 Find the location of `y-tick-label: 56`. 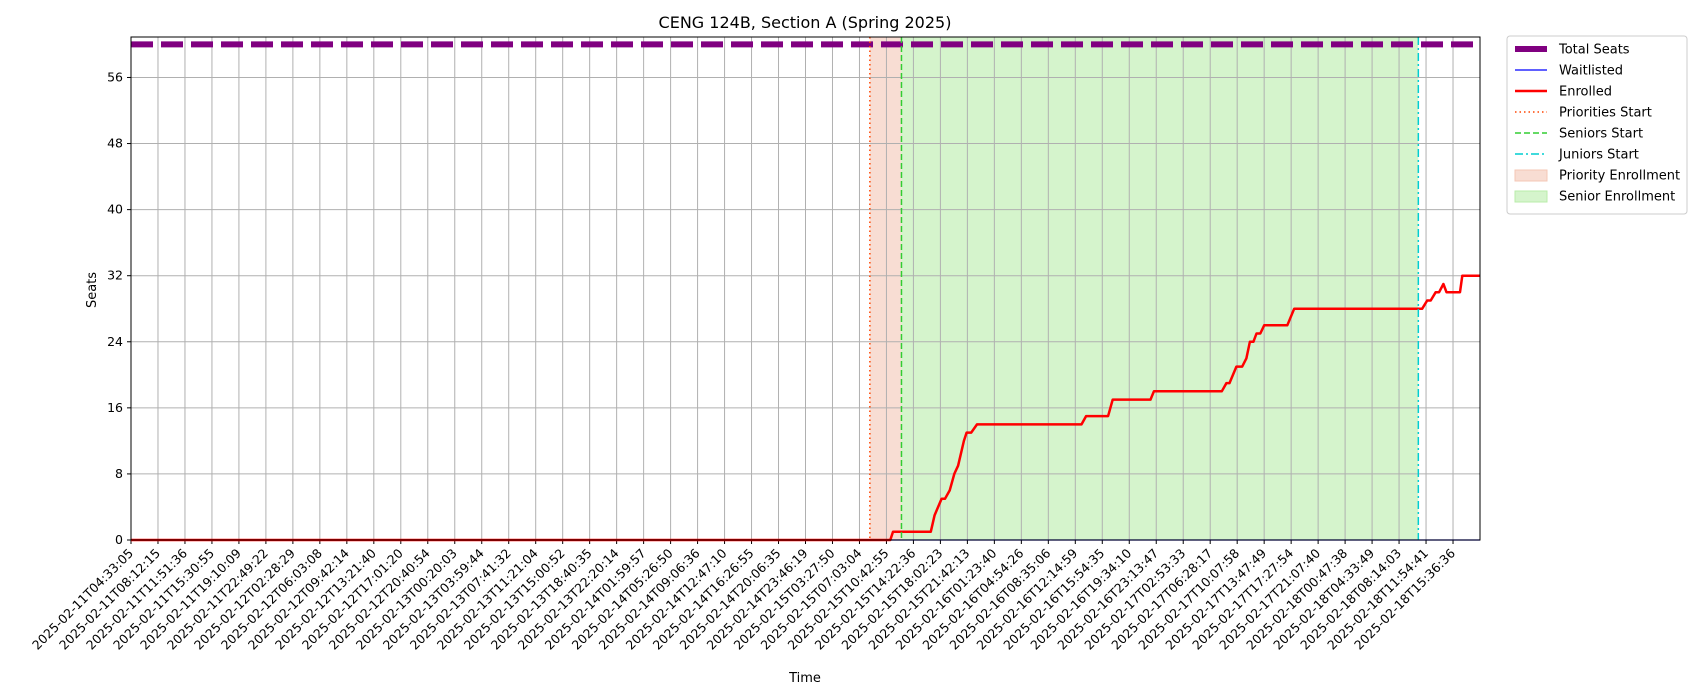

y-tick-label: 56 is located at coordinates (115, 76).